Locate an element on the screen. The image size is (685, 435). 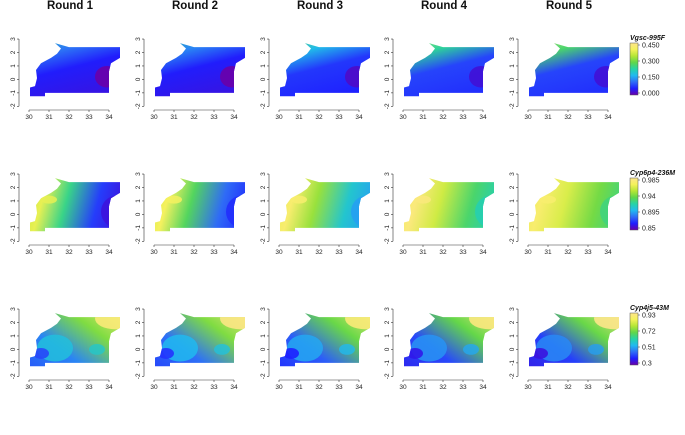
colorbar-tick-label: 0.85 is located at coordinates (649, 229).